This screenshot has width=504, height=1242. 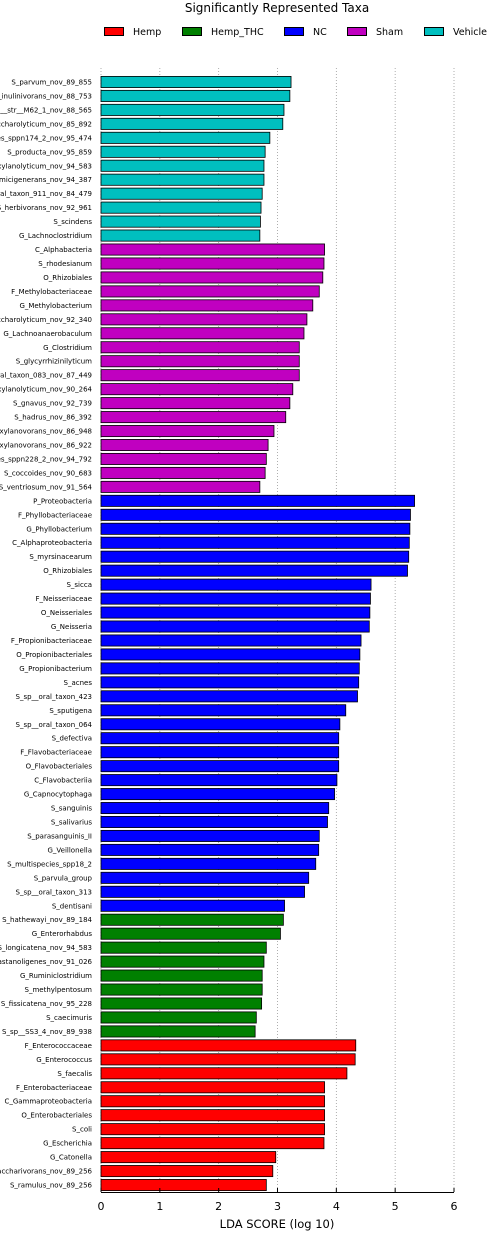 What do you see at coordinates (277, 8) in the screenshot?
I see `chart-title: Significantly Represented Taxa` at bounding box center [277, 8].